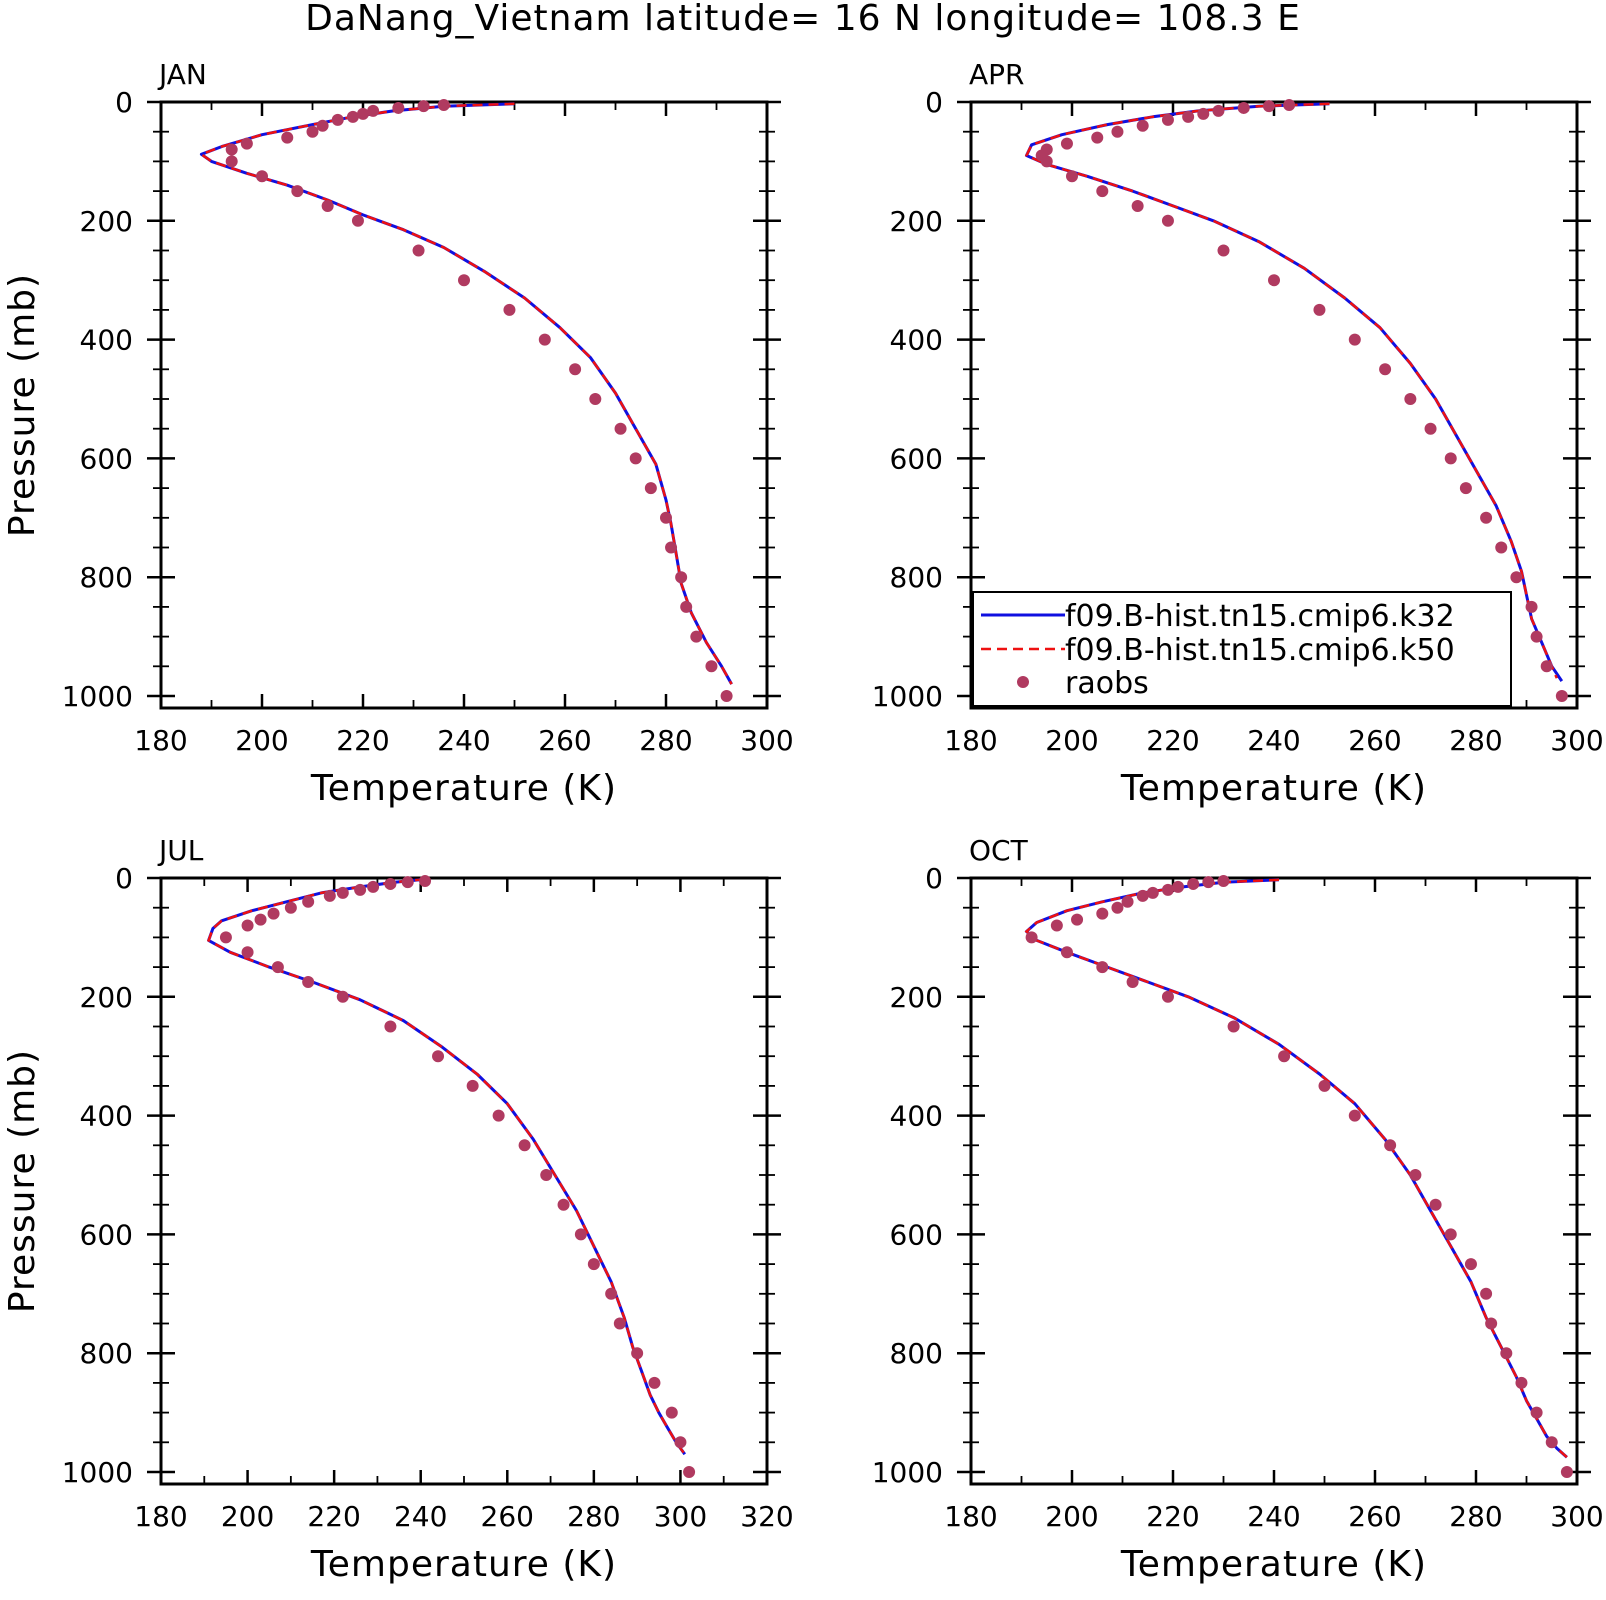  What do you see at coordinates (466, 393) in the screenshot?
I see `series-line-k32` at bounding box center [466, 393].